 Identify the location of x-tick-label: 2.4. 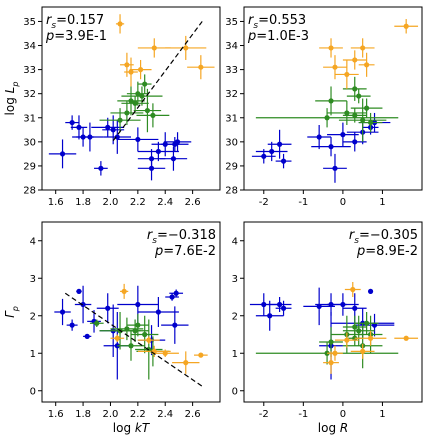
(165, 414).